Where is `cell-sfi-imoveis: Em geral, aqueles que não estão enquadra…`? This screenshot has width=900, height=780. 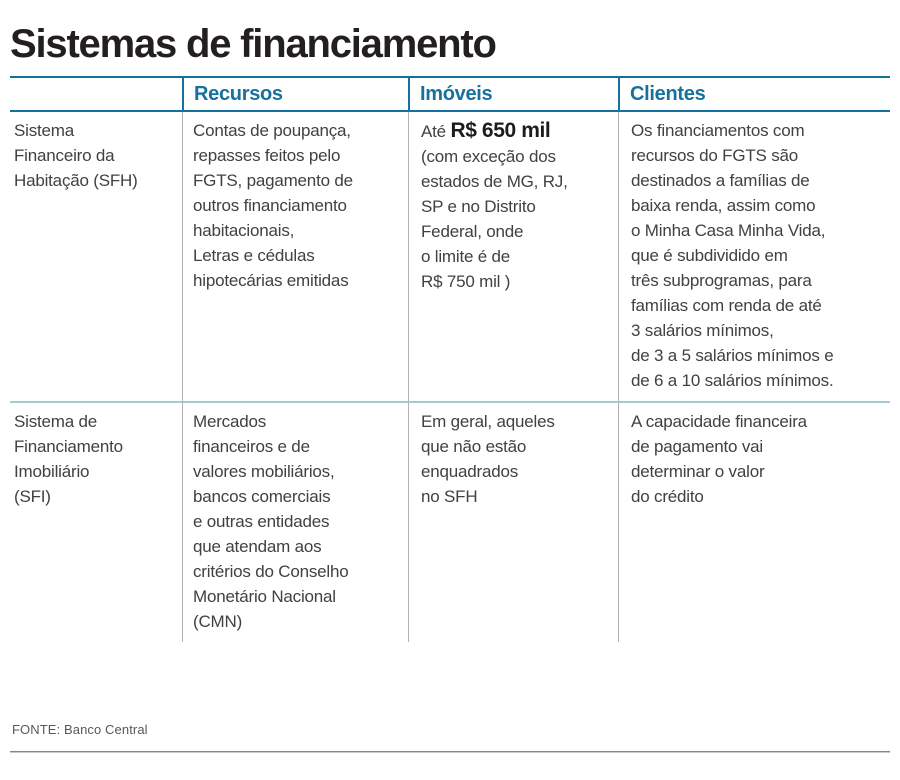
cell-sfi-imoveis: Em geral, aqueles que não estão enquadra… is located at coordinates (513, 521).